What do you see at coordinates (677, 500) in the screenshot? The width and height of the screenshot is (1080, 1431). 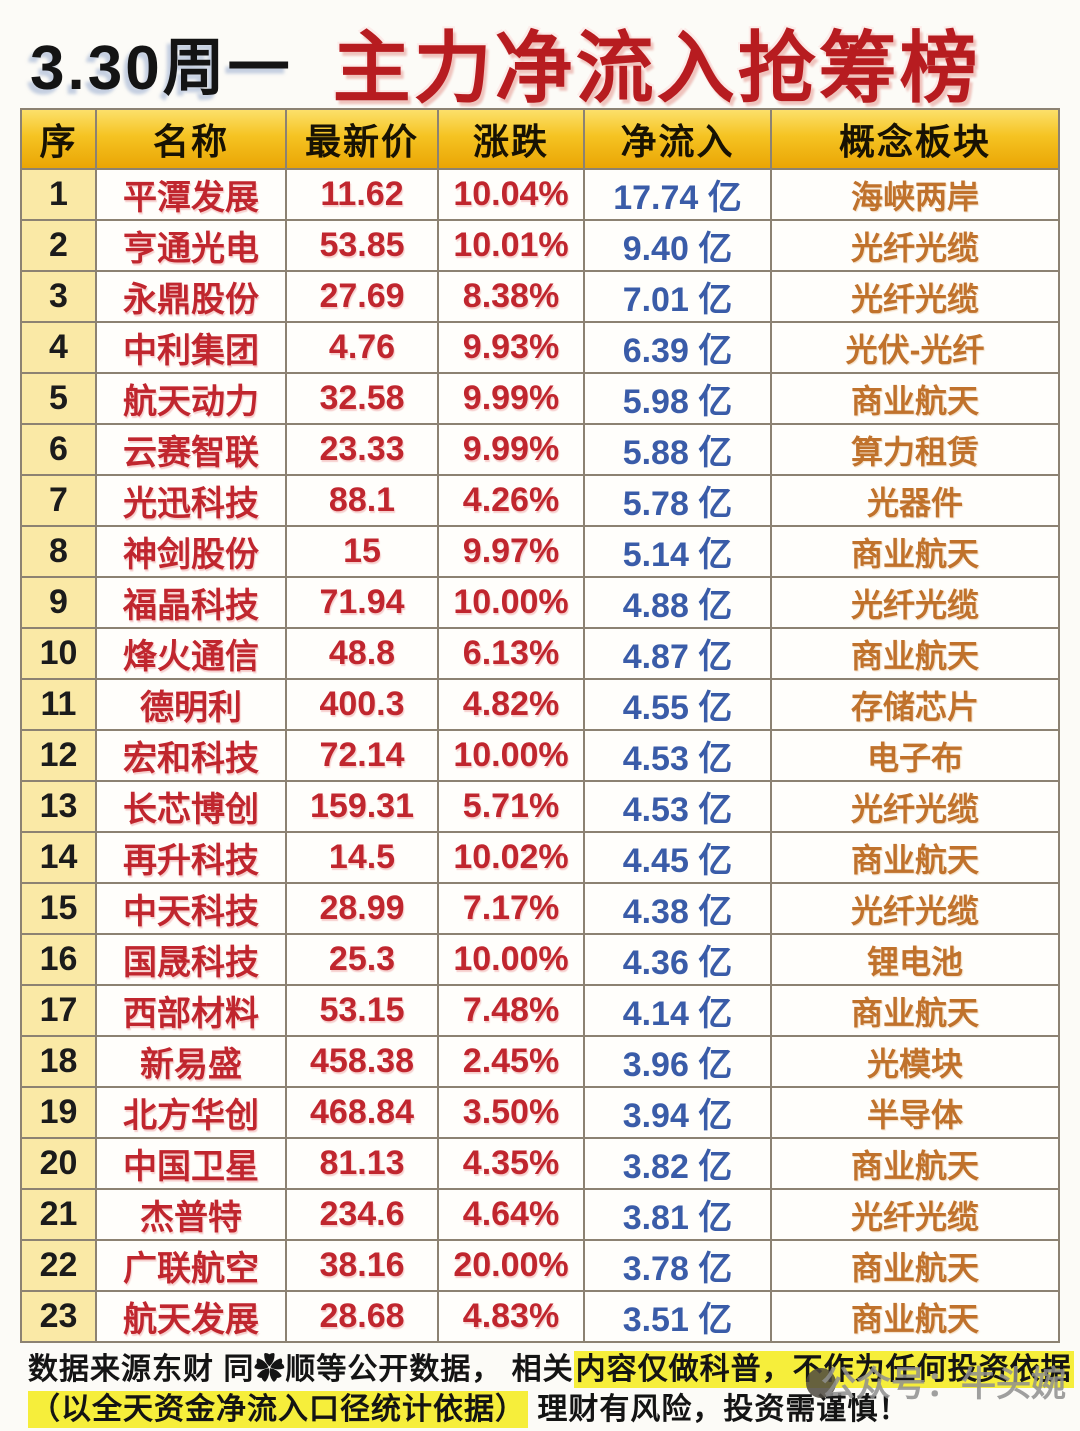 I see `cell-net-inflow: 5.78 亿` at bounding box center [677, 500].